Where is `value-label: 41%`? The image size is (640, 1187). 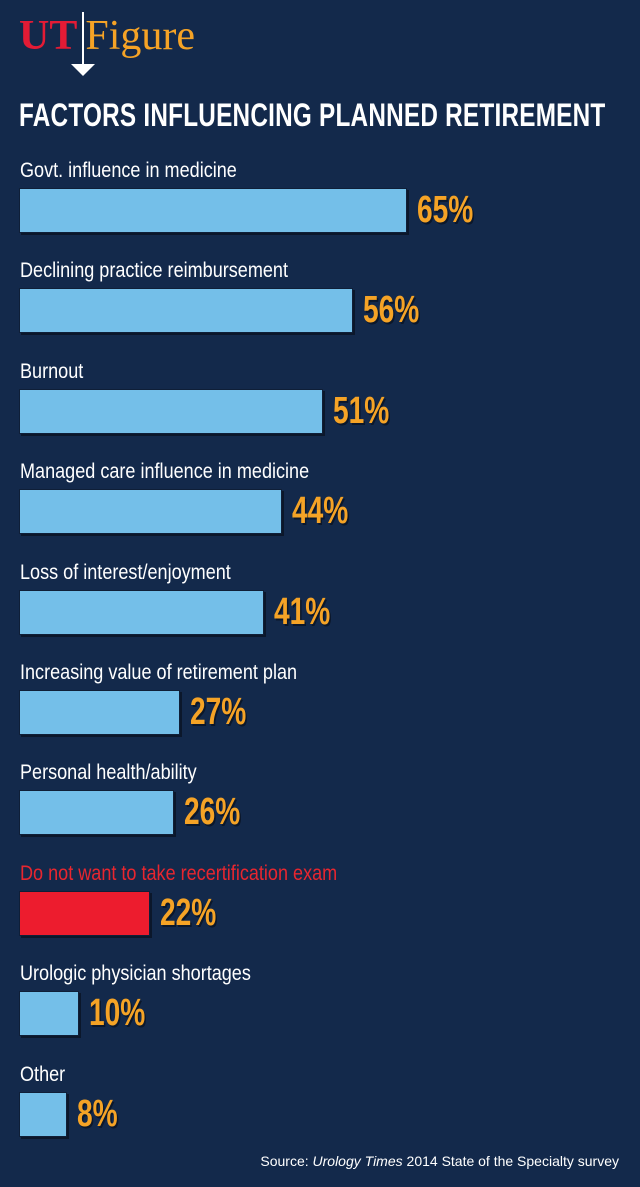
value-label: 41% is located at coordinates (302, 611).